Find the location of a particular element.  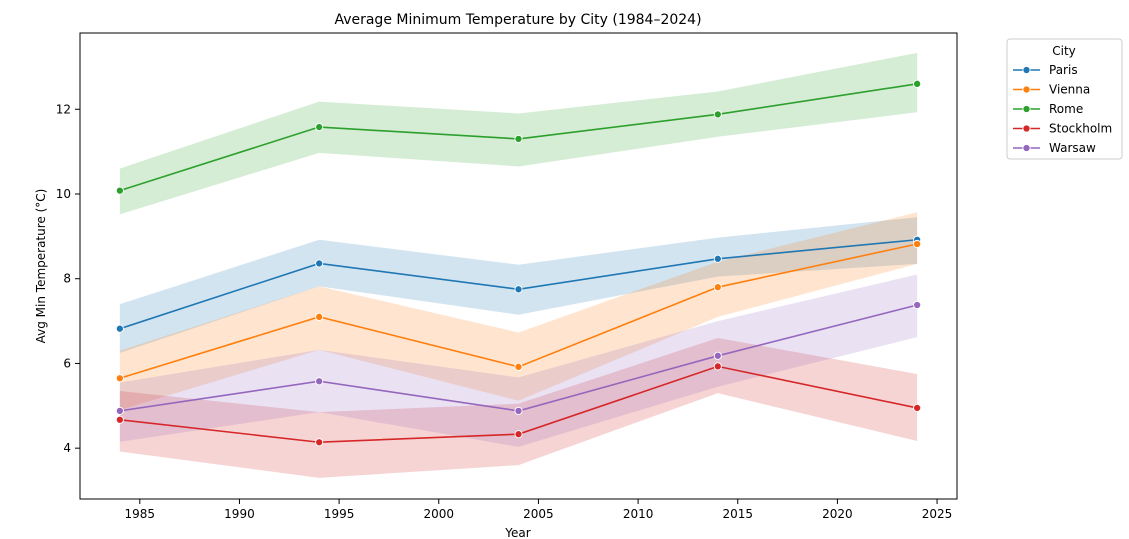

y-tick-label: 6 is located at coordinates (67, 363).